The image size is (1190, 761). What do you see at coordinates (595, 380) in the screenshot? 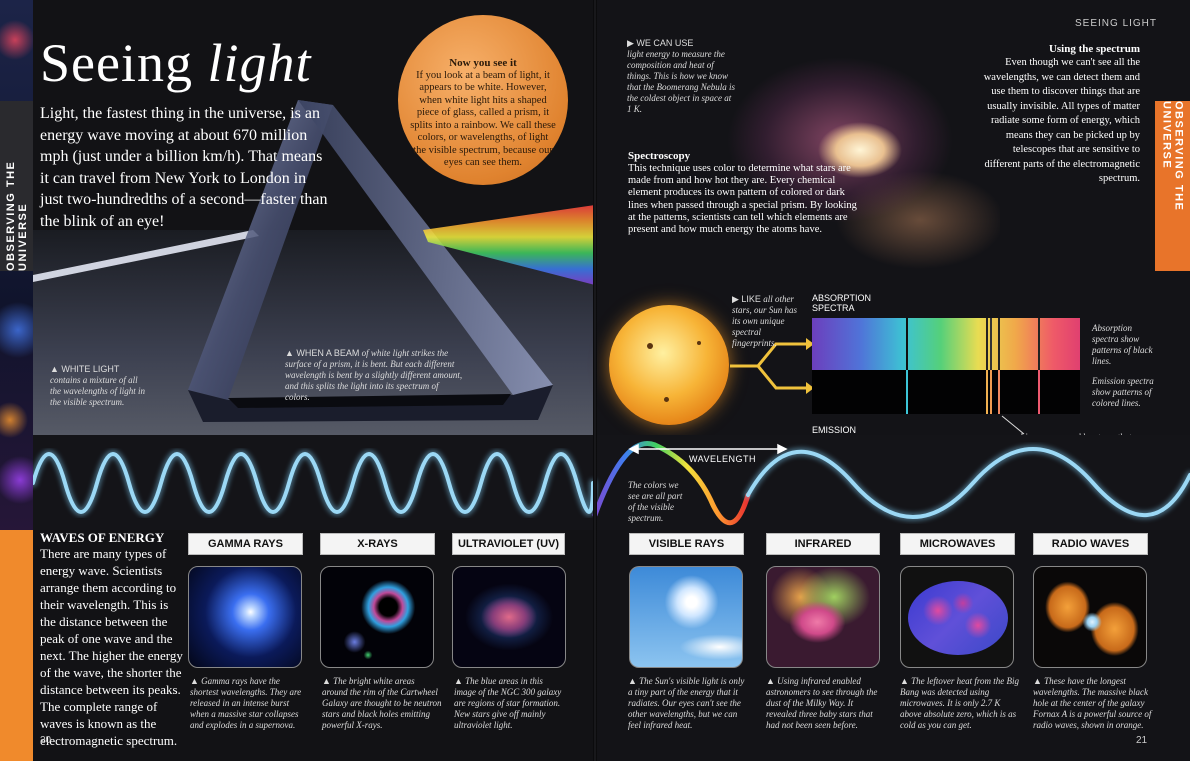
I see `page-gutter` at bounding box center [595, 380].